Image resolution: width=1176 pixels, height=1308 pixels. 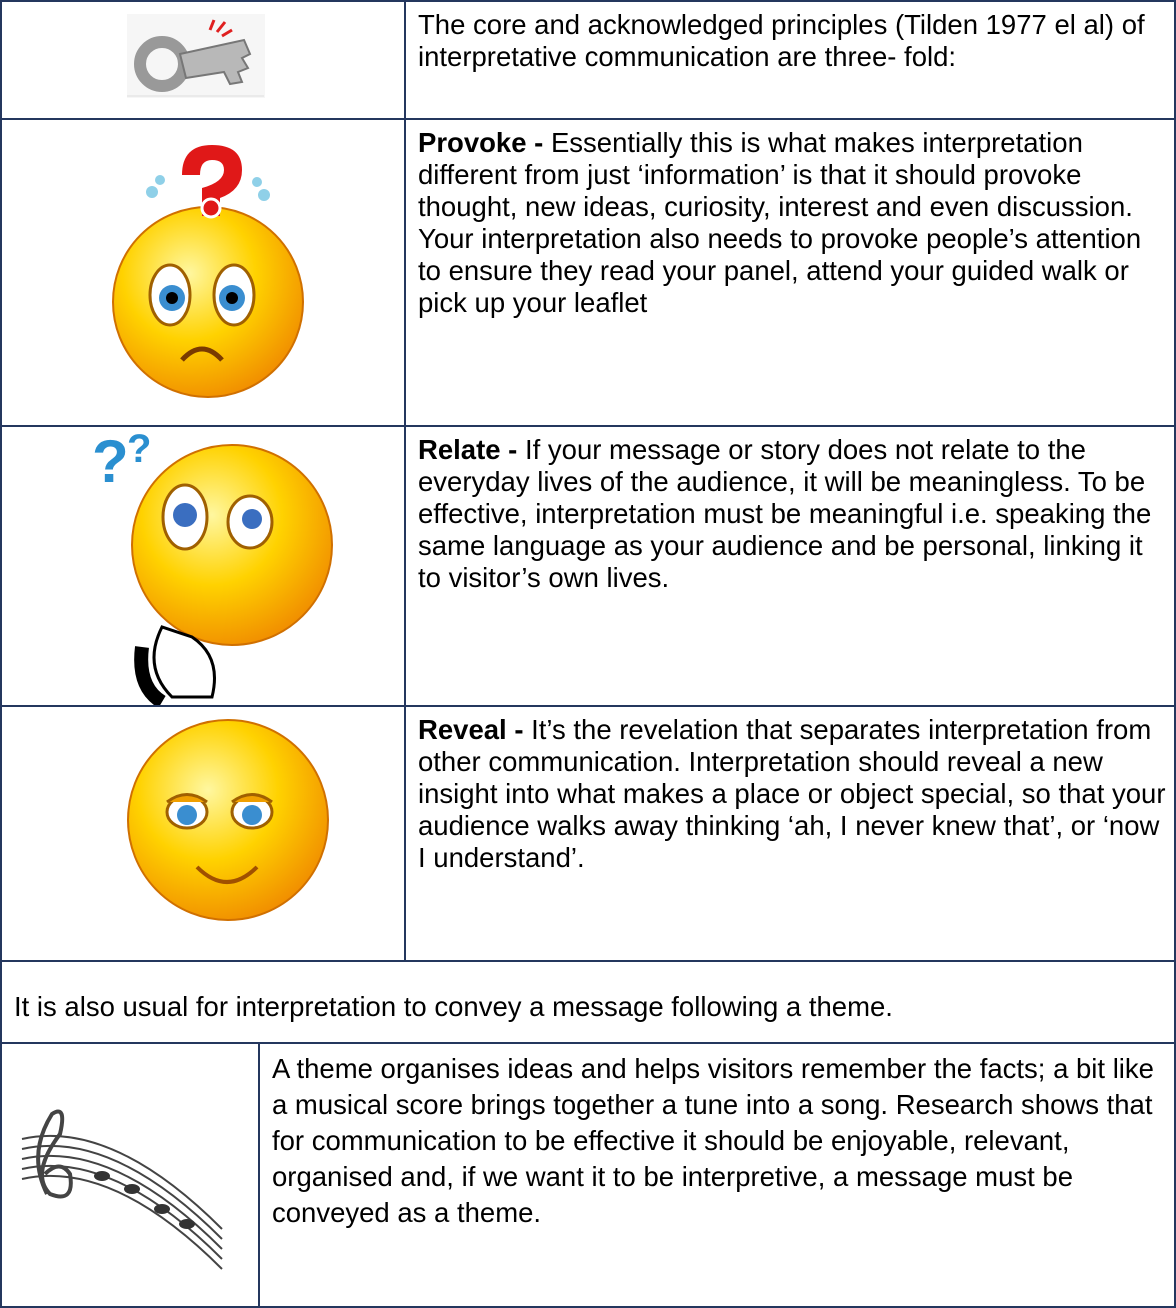 What do you see at coordinates (481, 142) in the screenshot?
I see `term: Provoke -` at bounding box center [481, 142].